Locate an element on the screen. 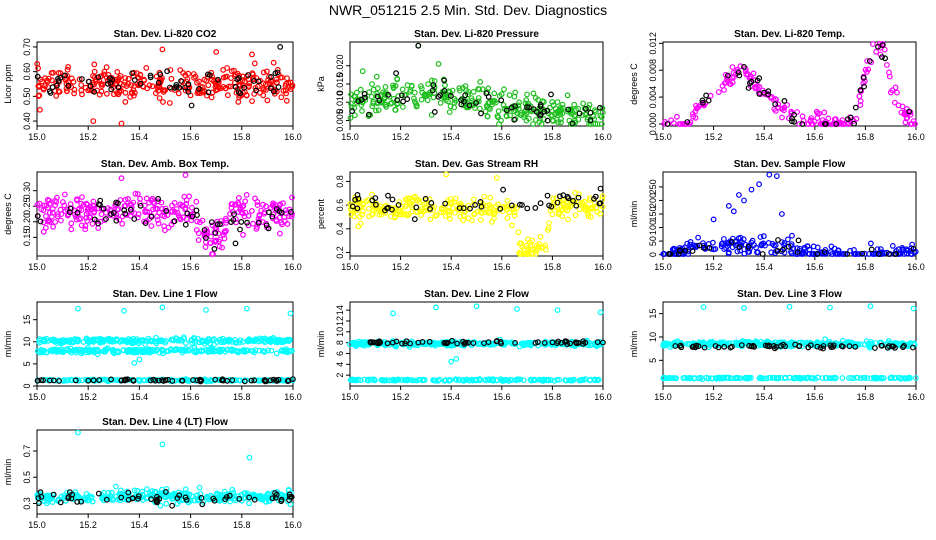 The image size is (936, 540). y-tick-label: 0.004 is located at coordinates (653, 97).